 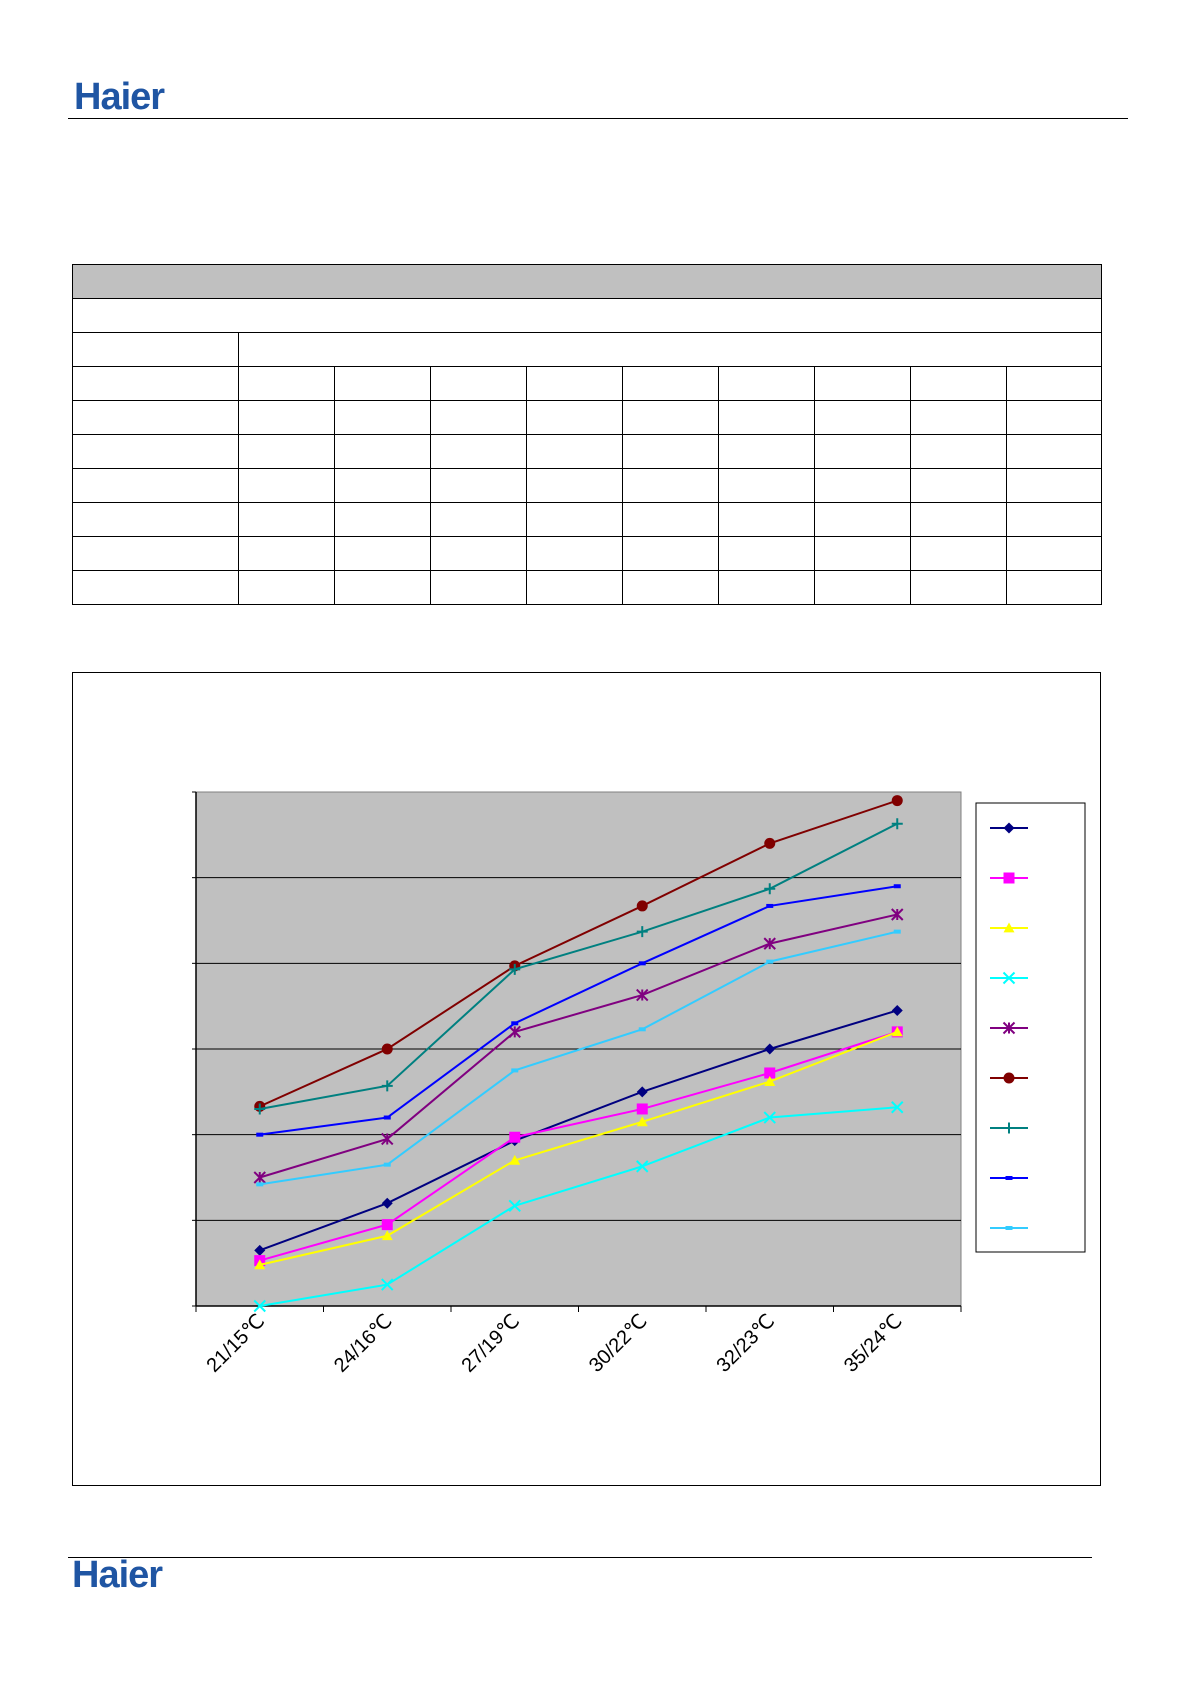 What do you see at coordinates (363, 1343) in the screenshot?
I see `x-tick-label: 24/16℃` at bounding box center [363, 1343].